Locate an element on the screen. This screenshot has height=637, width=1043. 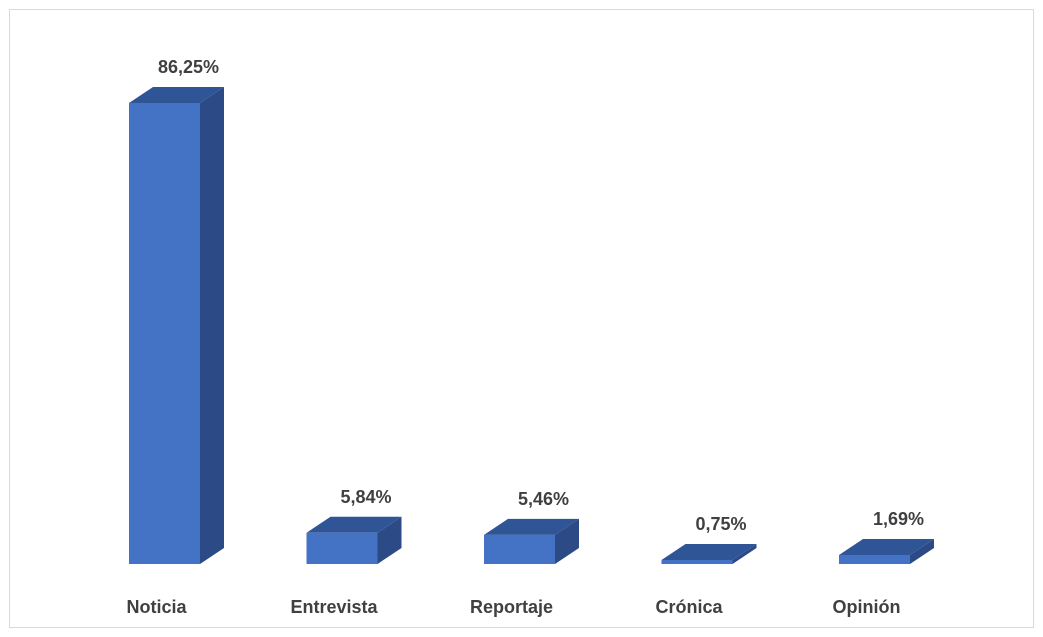
bar-entrevista is located at coordinates (354, 540).